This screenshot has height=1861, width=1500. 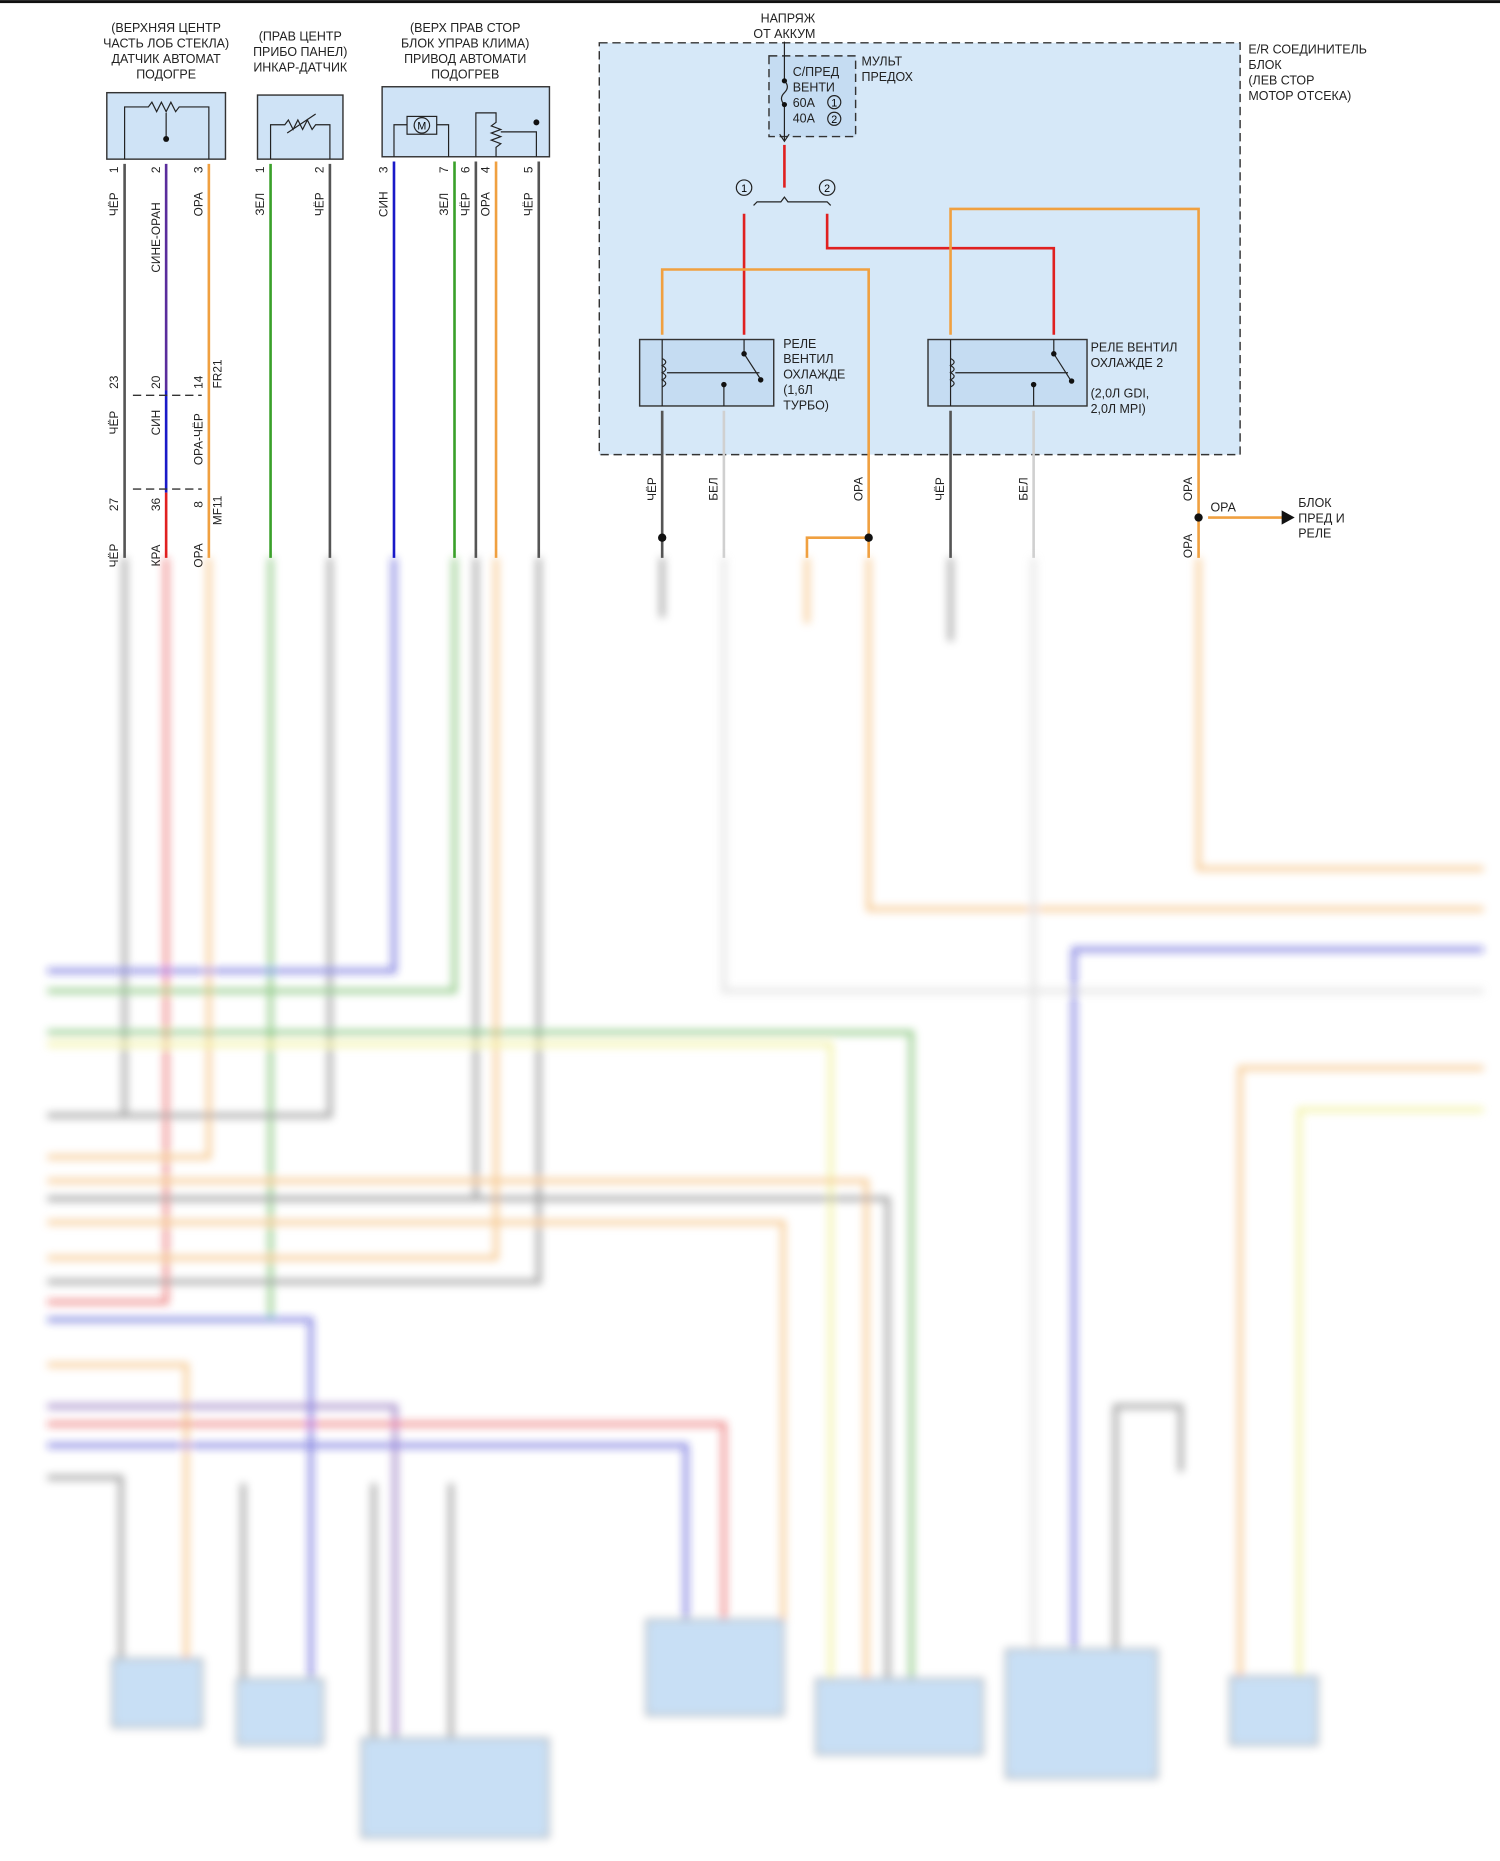 What do you see at coordinates (784, 34) in the screenshot?
I see `battery-label: ОТ АККУМ` at bounding box center [784, 34].